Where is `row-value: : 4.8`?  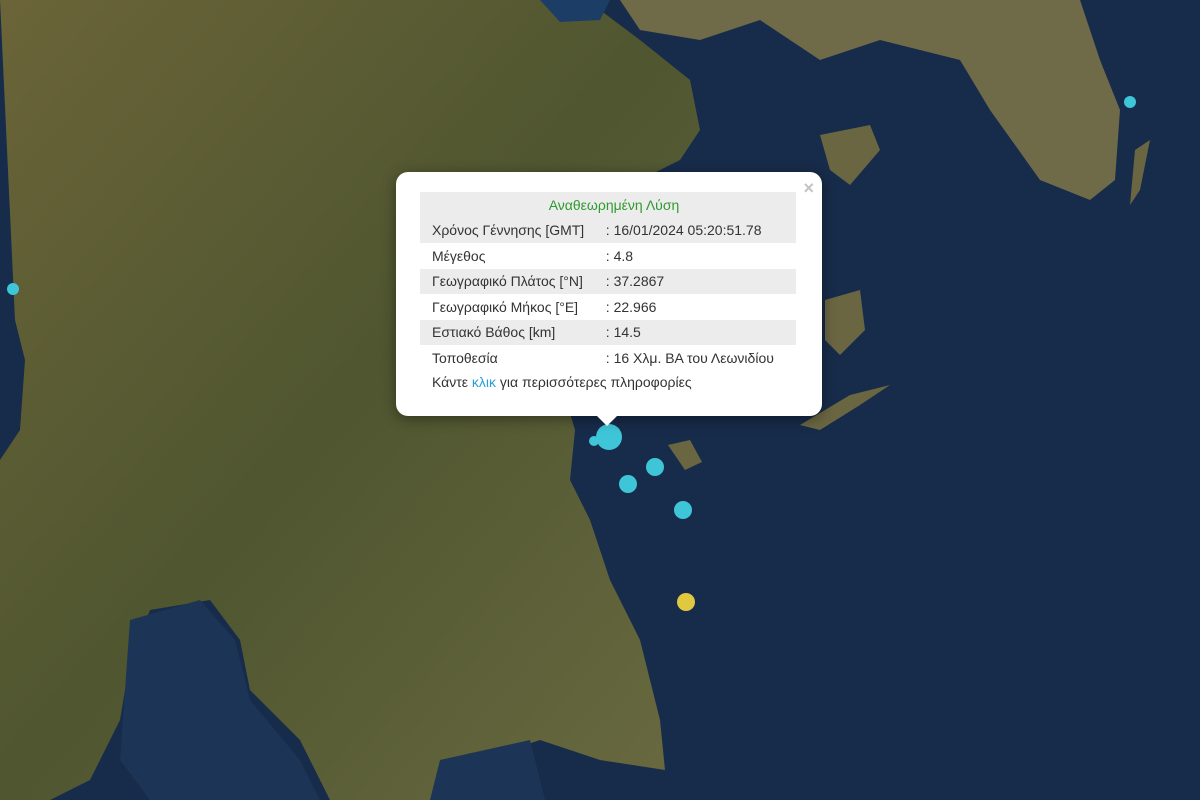
row-value: : 4.8 is located at coordinates (619, 255).